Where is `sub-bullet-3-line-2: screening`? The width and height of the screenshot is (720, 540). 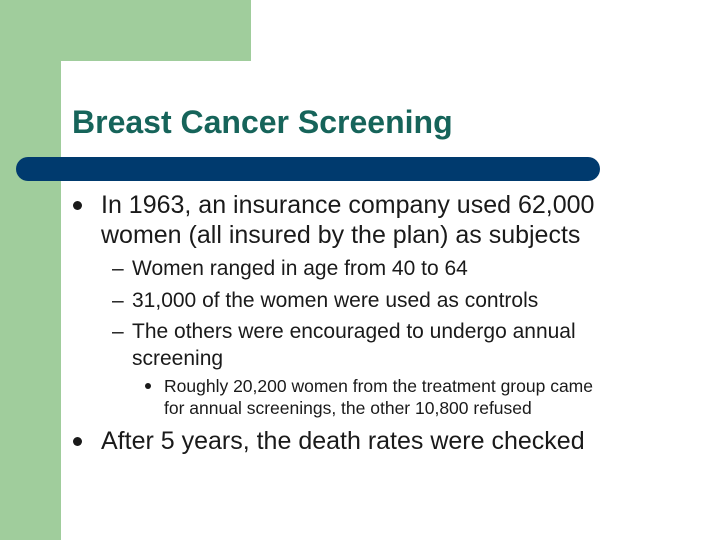
sub-bullet-3-line-2: screening is located at coordinates (178, 358).